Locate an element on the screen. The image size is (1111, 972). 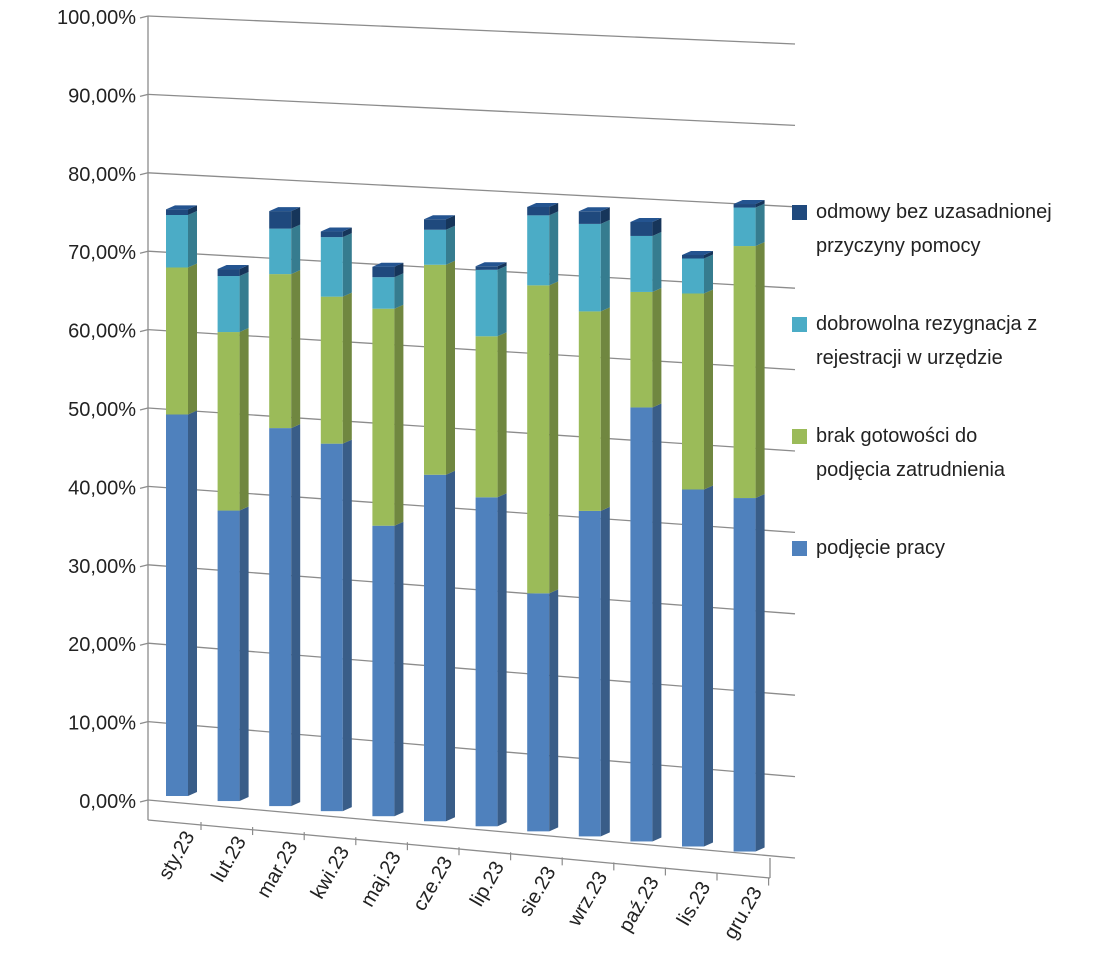
y-tick-label: 20,00% is located at coordinates (102, 645).